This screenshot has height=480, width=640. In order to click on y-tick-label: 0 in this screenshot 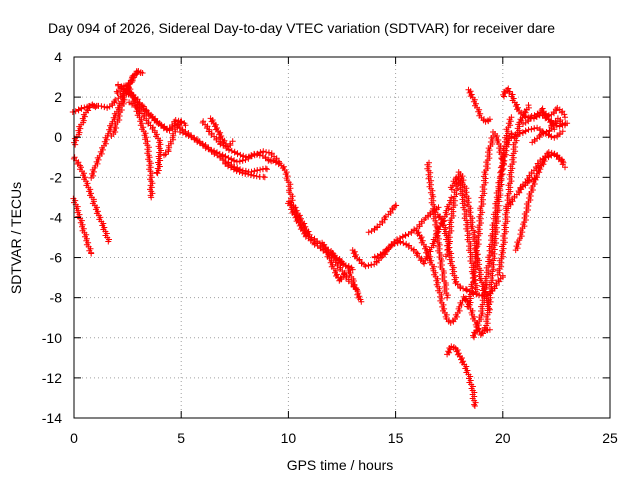, I will do `click(58, 137)`.